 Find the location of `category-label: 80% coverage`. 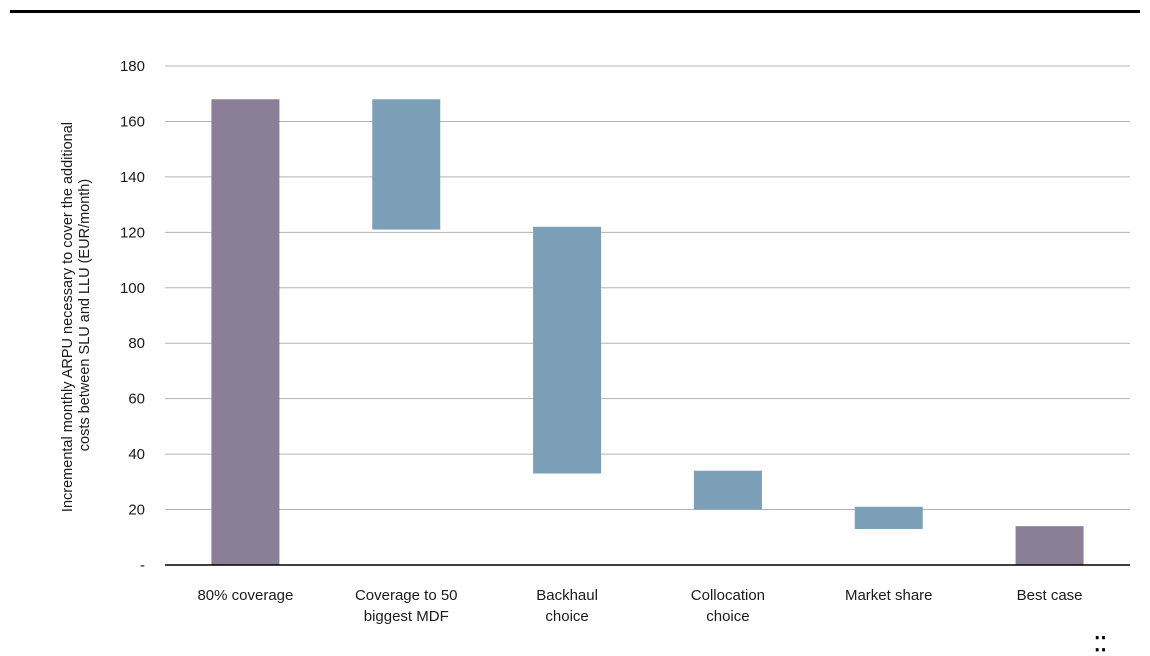

category-label: 80% coverage is located at coordinates (245, 595).